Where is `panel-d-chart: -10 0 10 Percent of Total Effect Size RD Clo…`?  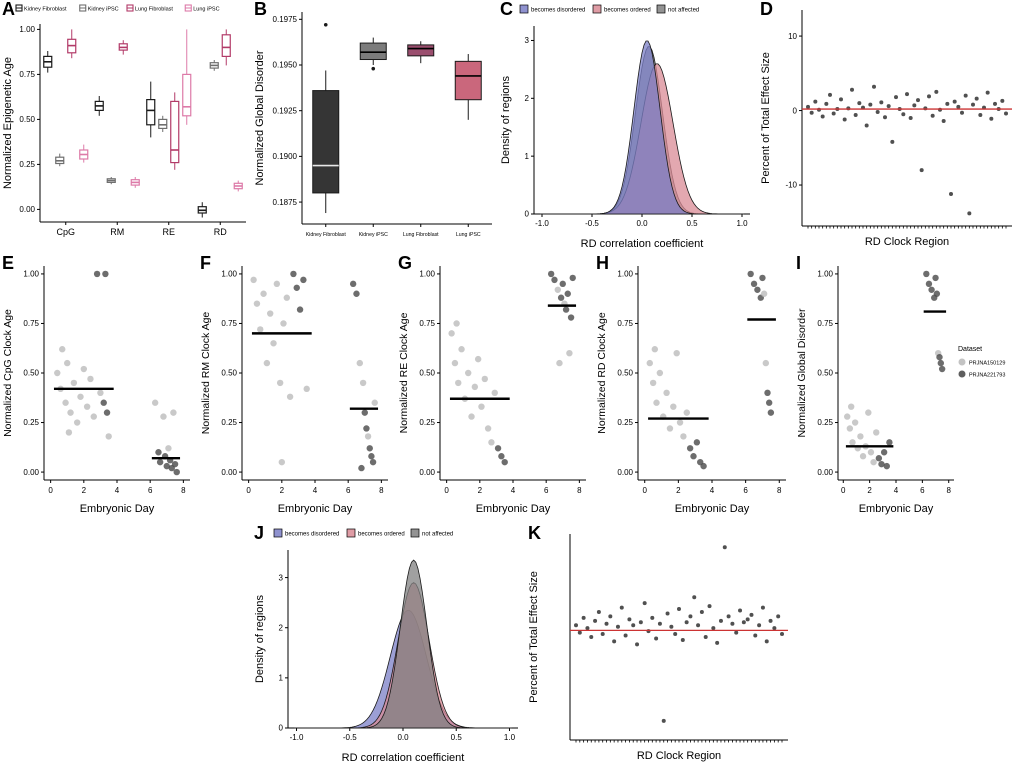
panel-d-chart: -10 0 10 Percent of Total Effect Size RD Clo… is located at coordinates (886, 129).